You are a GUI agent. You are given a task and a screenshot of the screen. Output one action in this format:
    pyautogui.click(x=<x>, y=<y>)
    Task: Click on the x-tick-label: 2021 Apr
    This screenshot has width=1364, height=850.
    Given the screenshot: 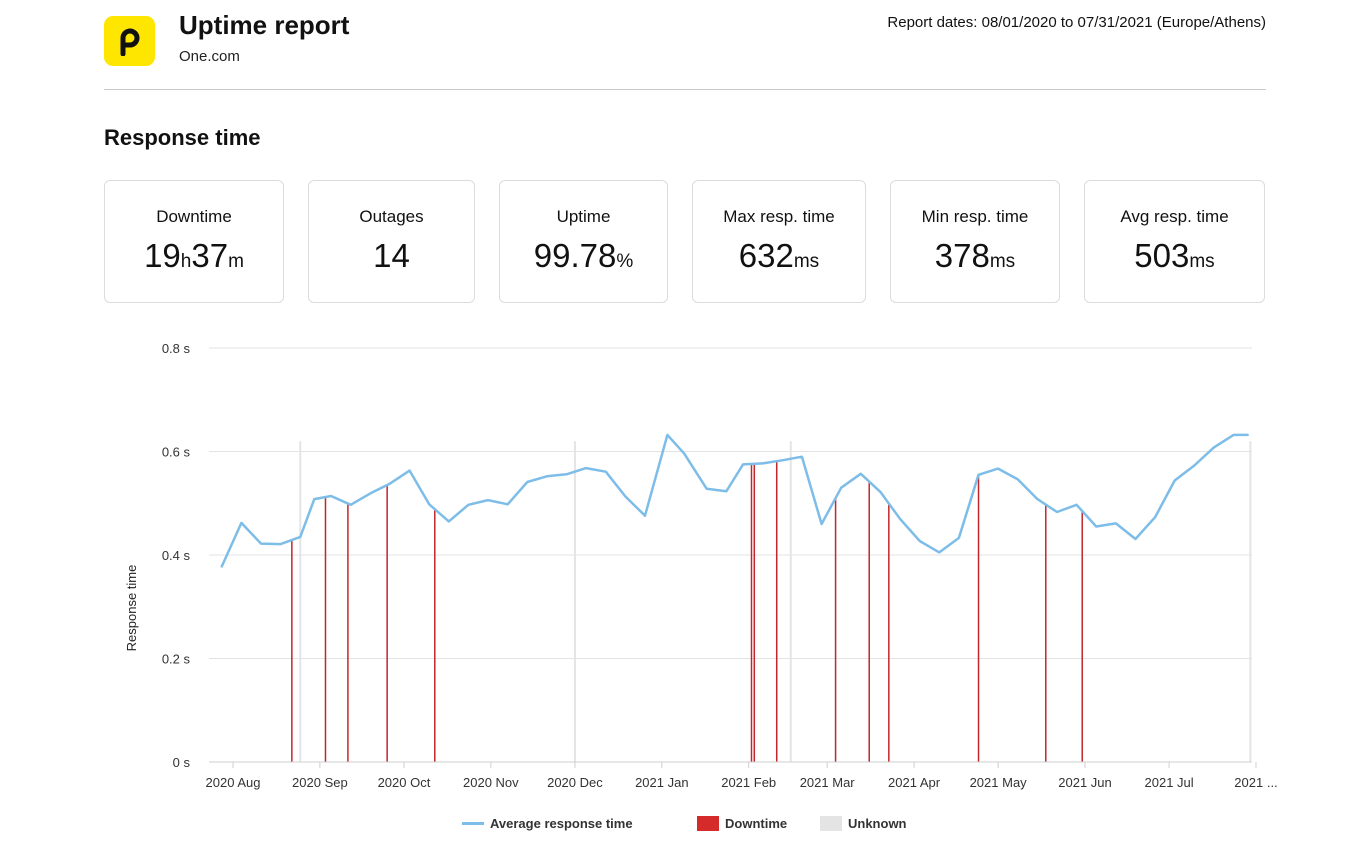 What is the action you would take?
    pyautogui.click(x=914, y=782)
    